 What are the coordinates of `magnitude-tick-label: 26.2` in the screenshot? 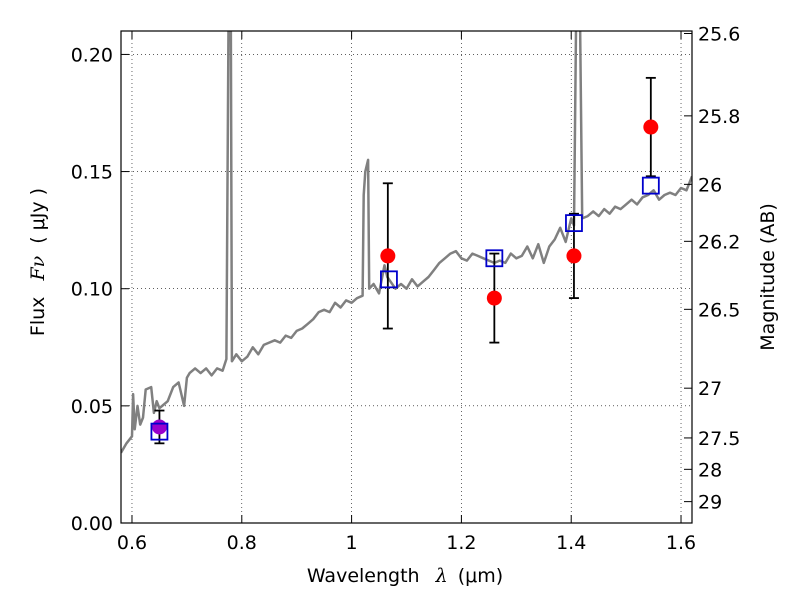 It's located at (719, 242).